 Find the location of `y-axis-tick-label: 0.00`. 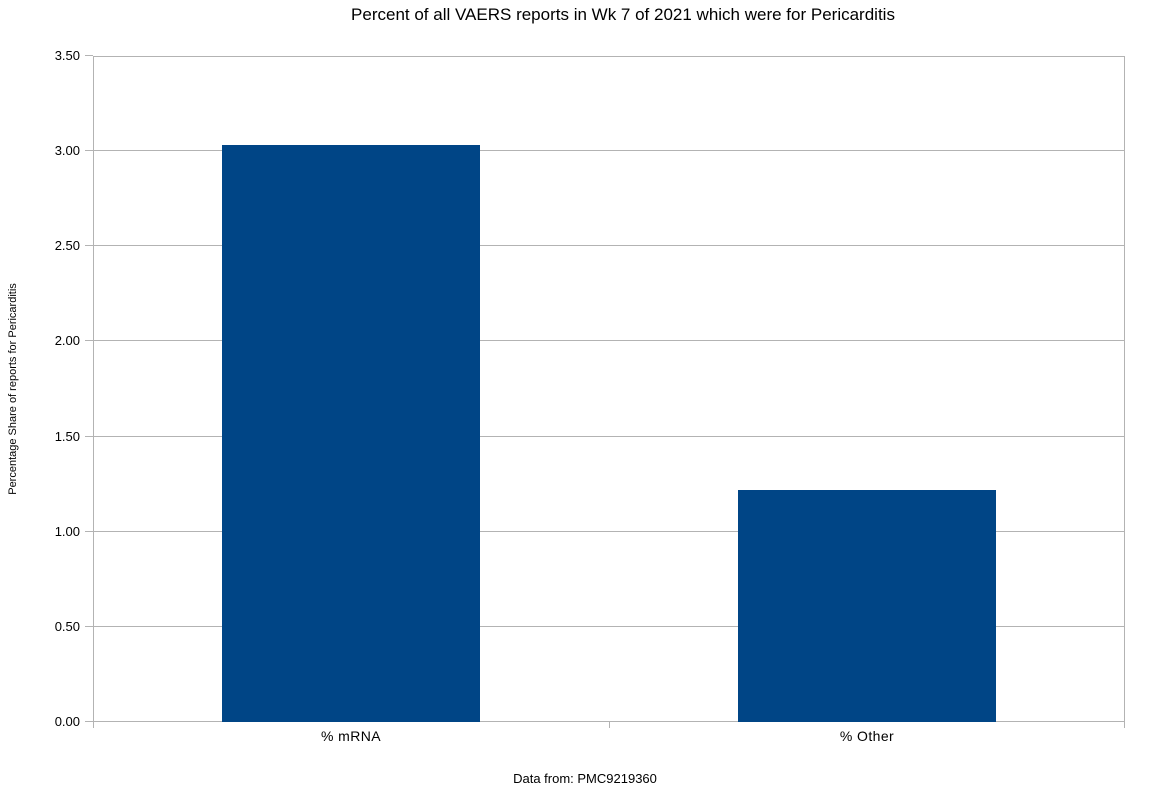

y-axis-tick-label: 0.00 is located at coordinates (67, 721).